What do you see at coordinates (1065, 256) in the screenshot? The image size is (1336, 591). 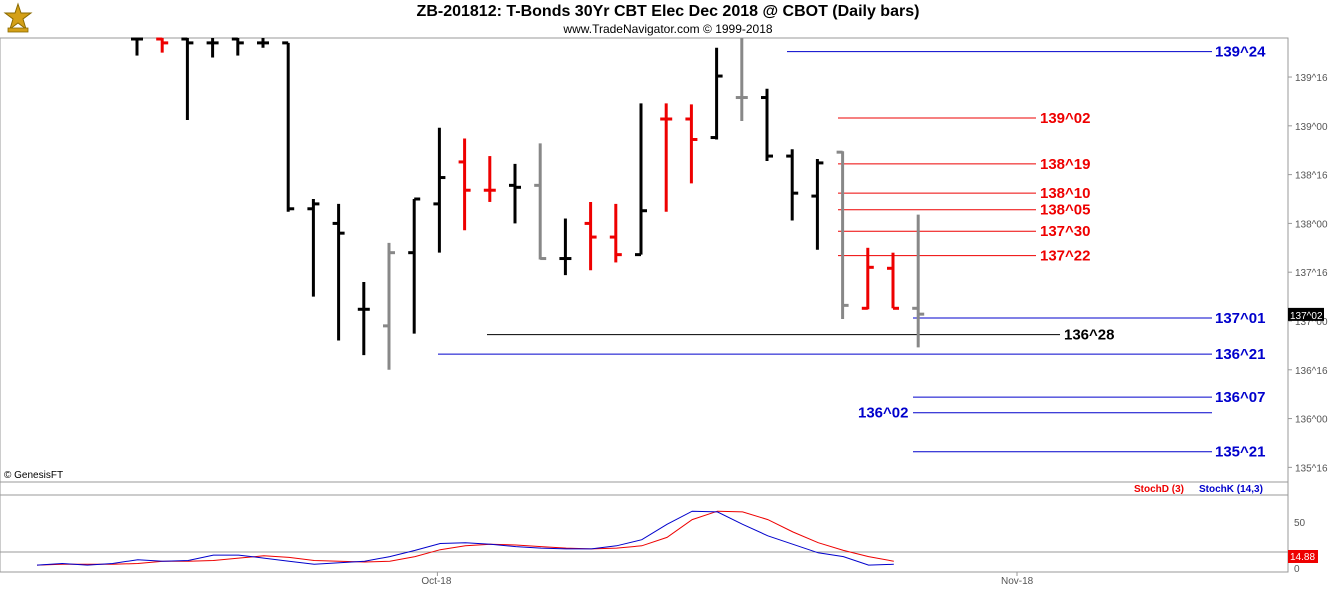 I see `level-label: 137^22` at bounding box center [1065, 256].